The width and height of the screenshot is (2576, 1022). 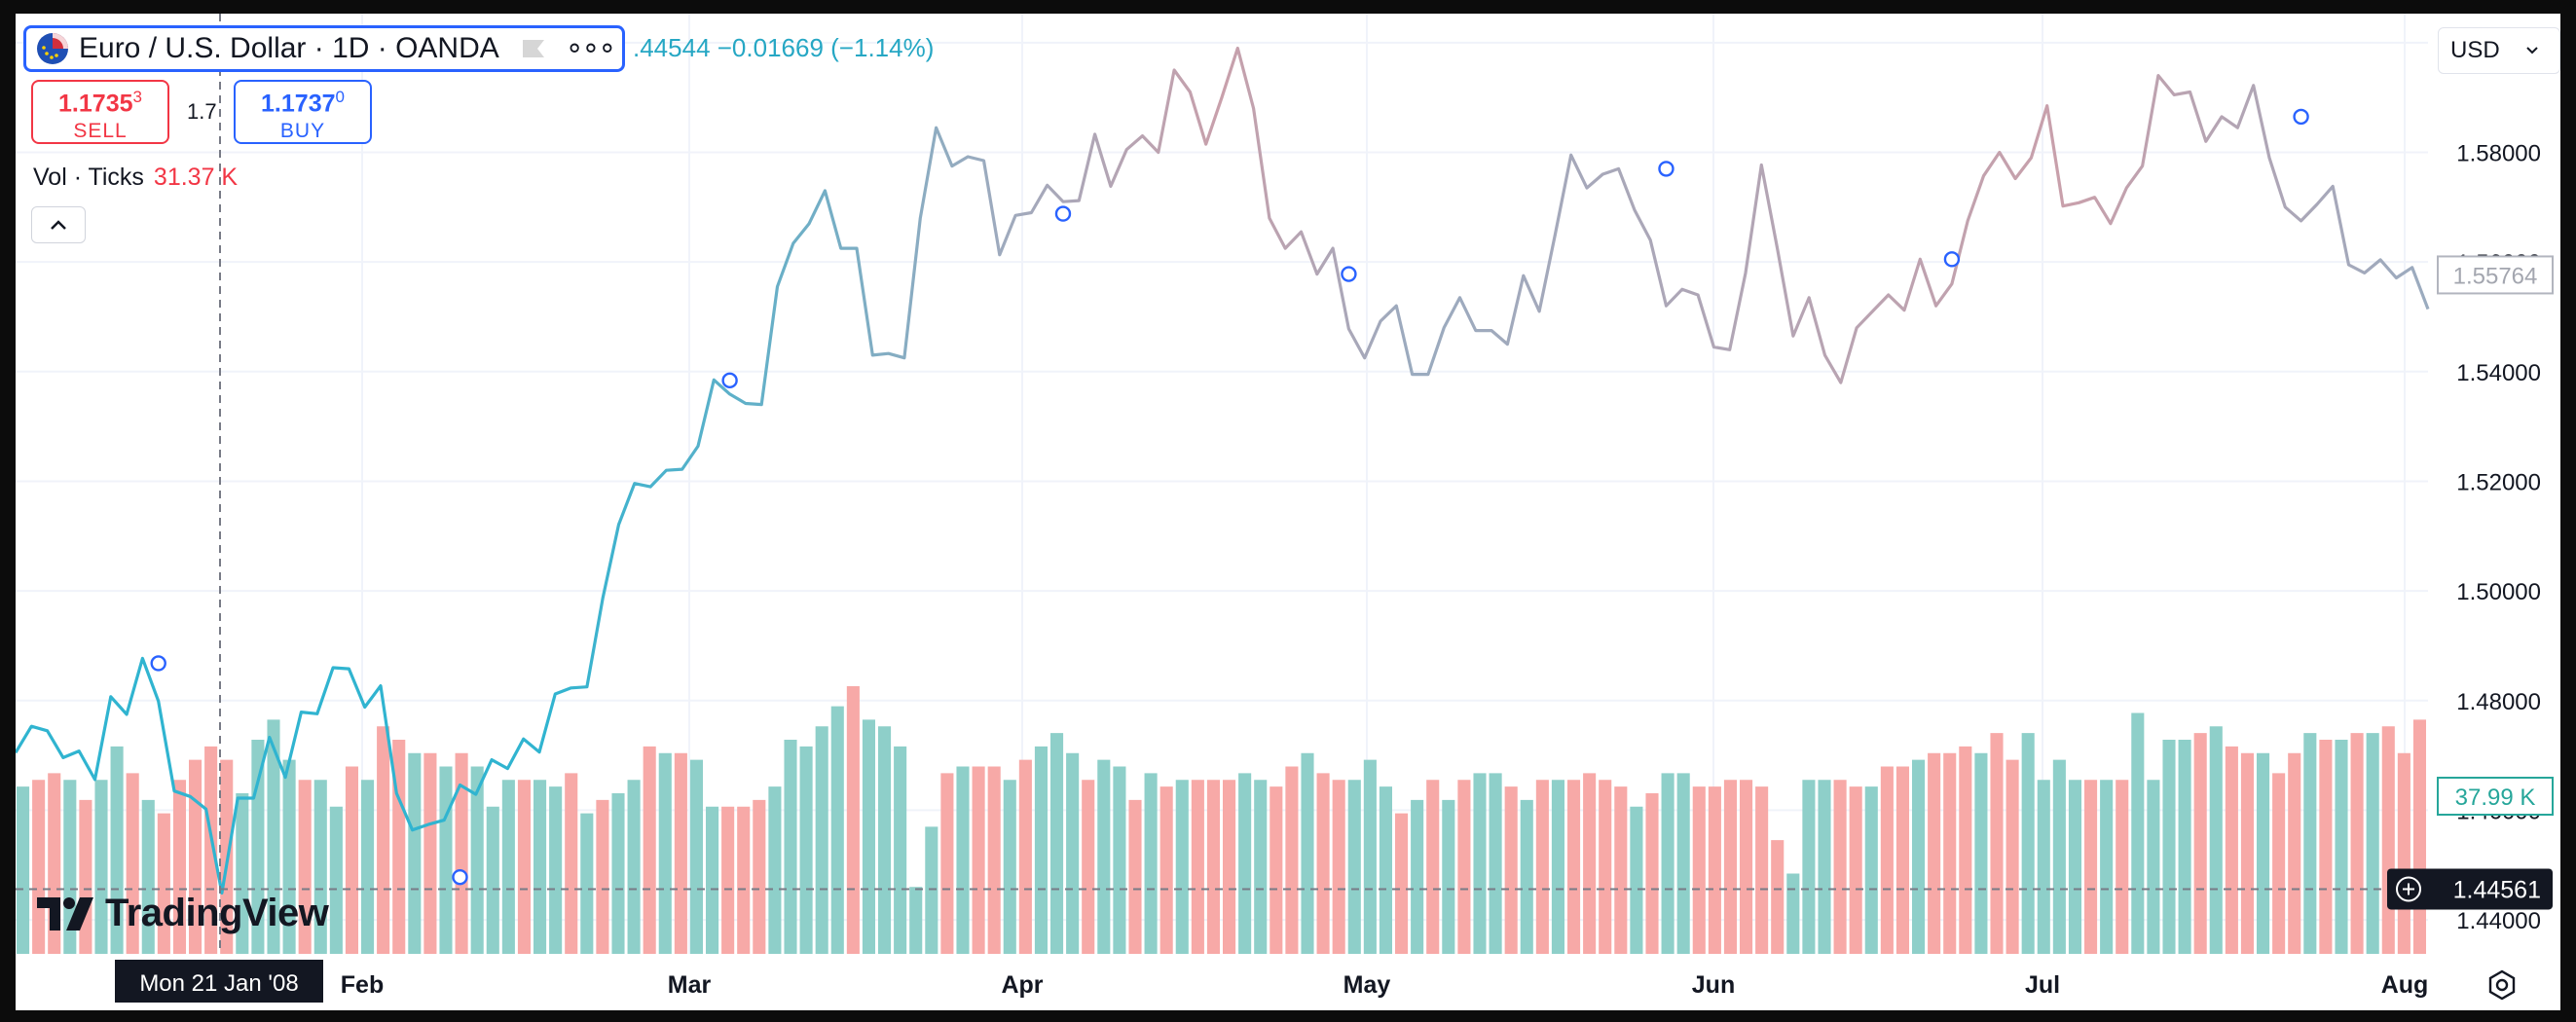 I want to click on volume-legend-value: 31.37 K, so click(x=196, y=178).